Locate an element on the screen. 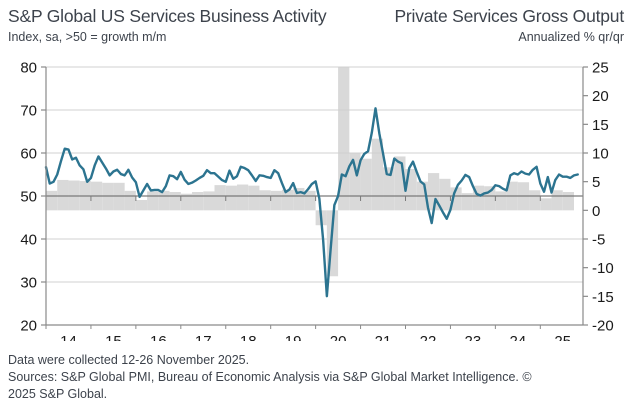 The image size is (632, 419). bar-2019Q4 is located at coordinates (310, 200).